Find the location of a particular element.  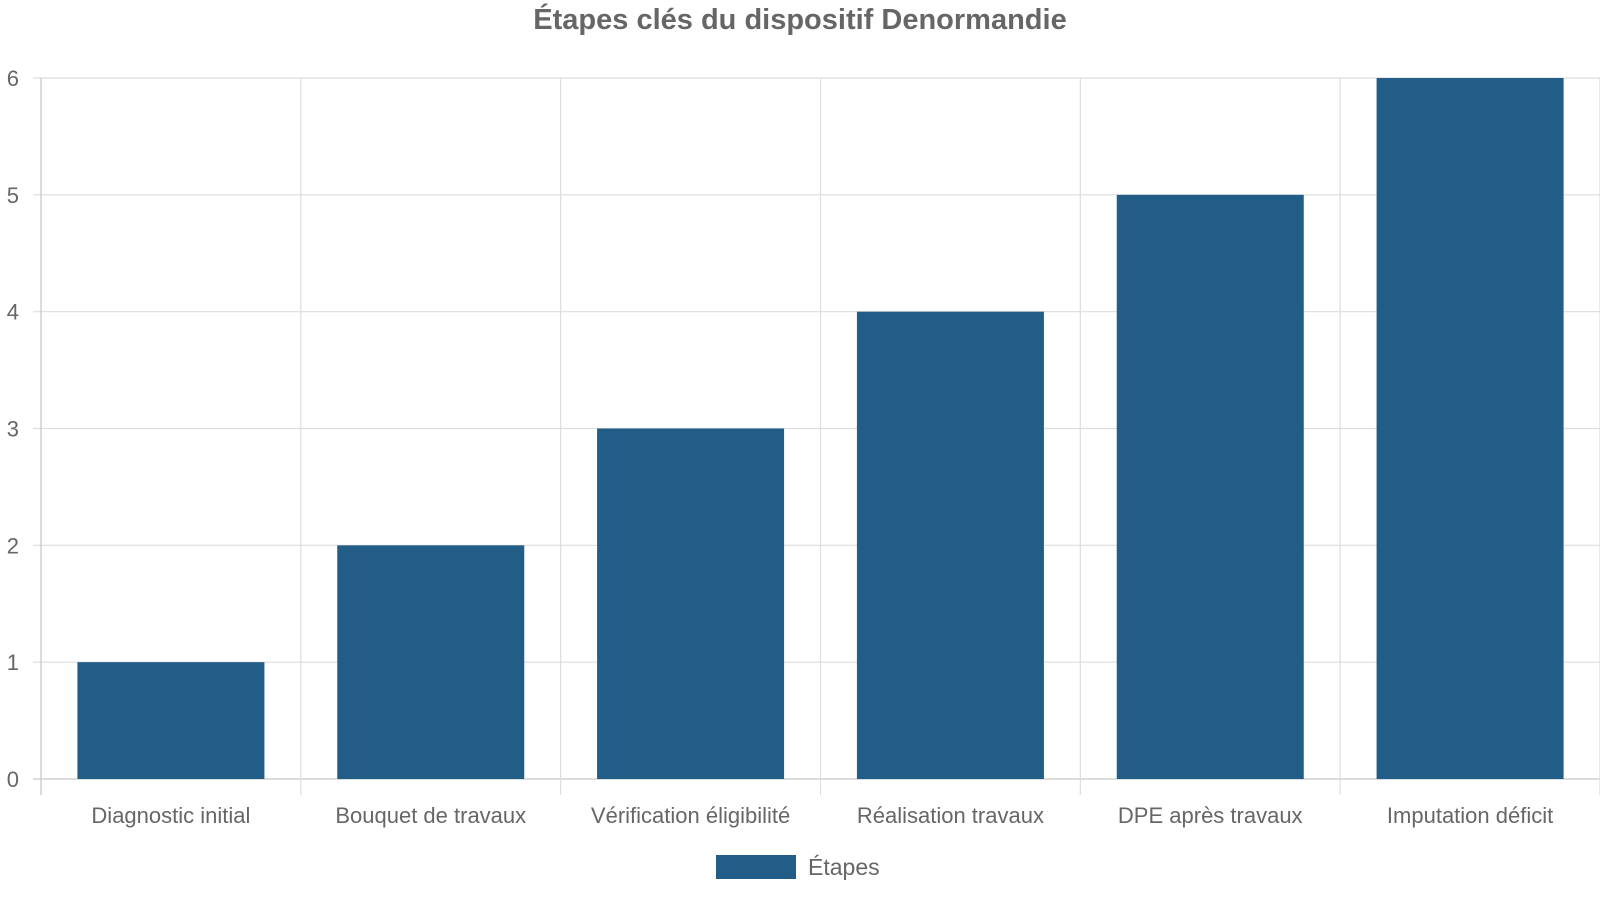

y-axis-ticks: 0 1 2 3 4 5 6 is located at coordinates (13, 429).